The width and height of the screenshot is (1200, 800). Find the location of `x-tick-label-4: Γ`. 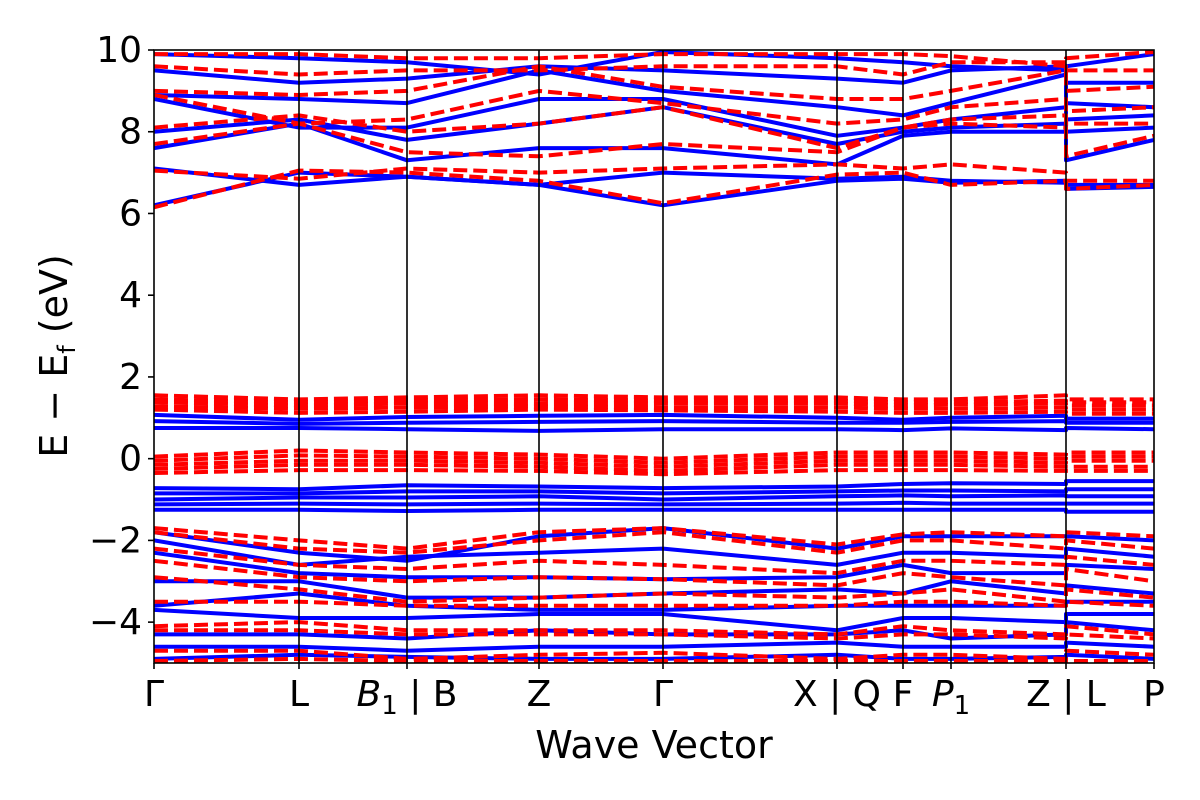

x-tick-label-4: Γ is located at coordinates (663, 694).